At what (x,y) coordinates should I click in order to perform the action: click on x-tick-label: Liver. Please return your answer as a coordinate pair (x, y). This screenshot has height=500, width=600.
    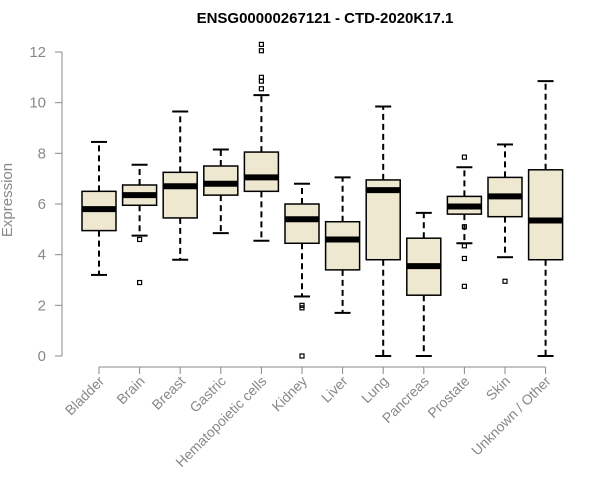
    Looking at the image, I should click on (334, 389).